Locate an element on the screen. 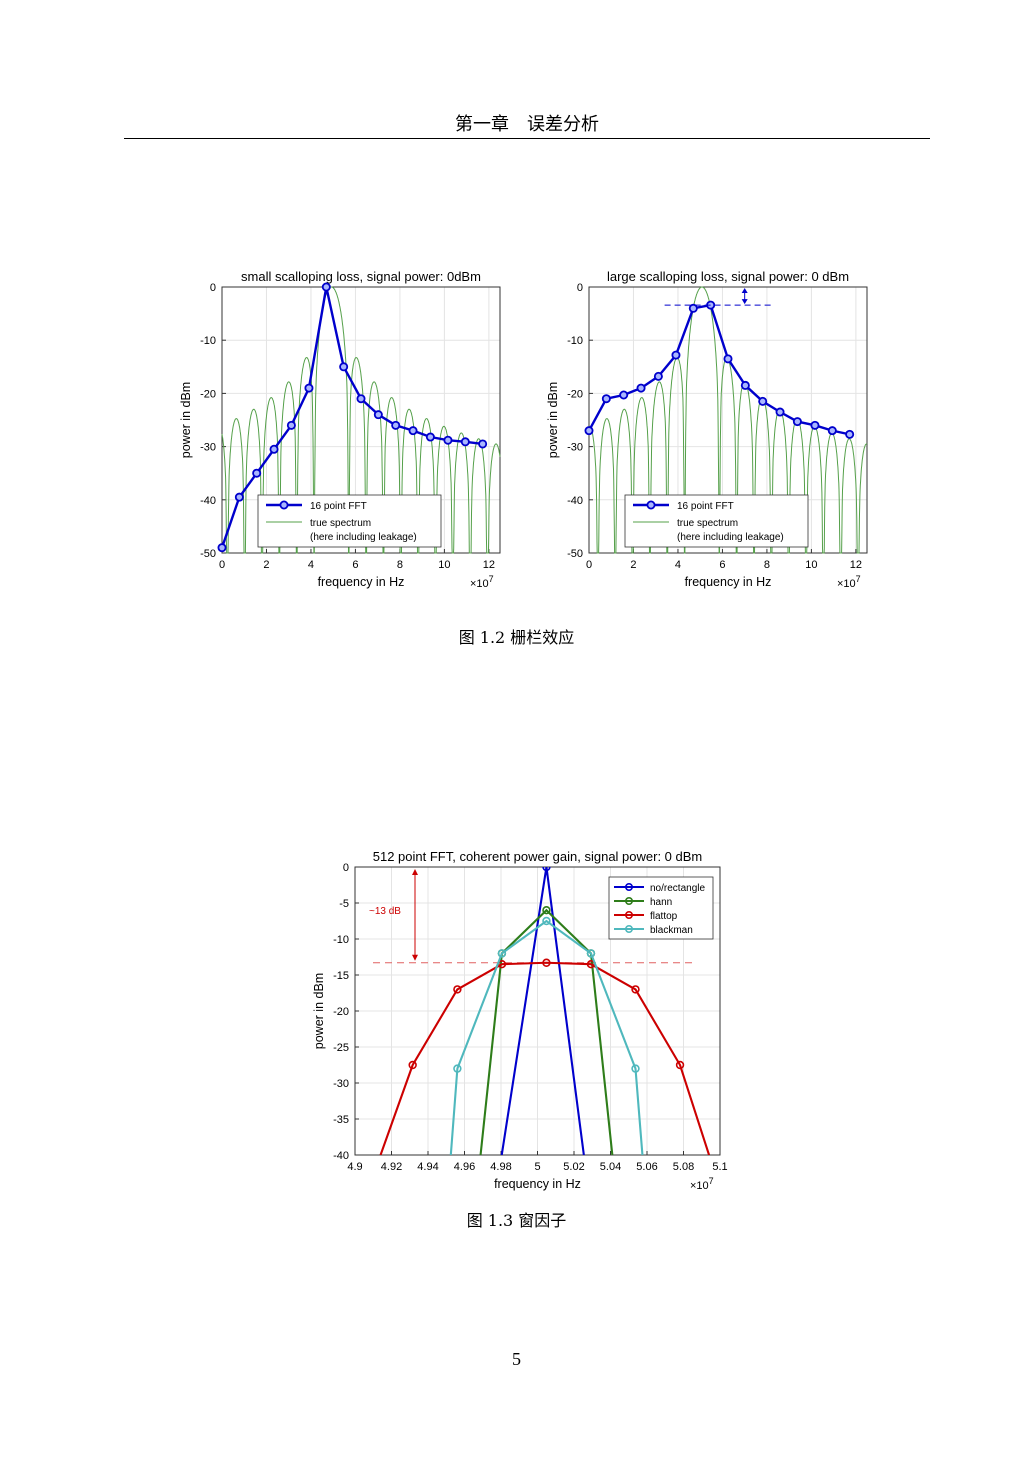 The width and height of the screenshot is (1033, 1461). chart3-ylabel: power in dBm is located at coordinates (319, 1011).